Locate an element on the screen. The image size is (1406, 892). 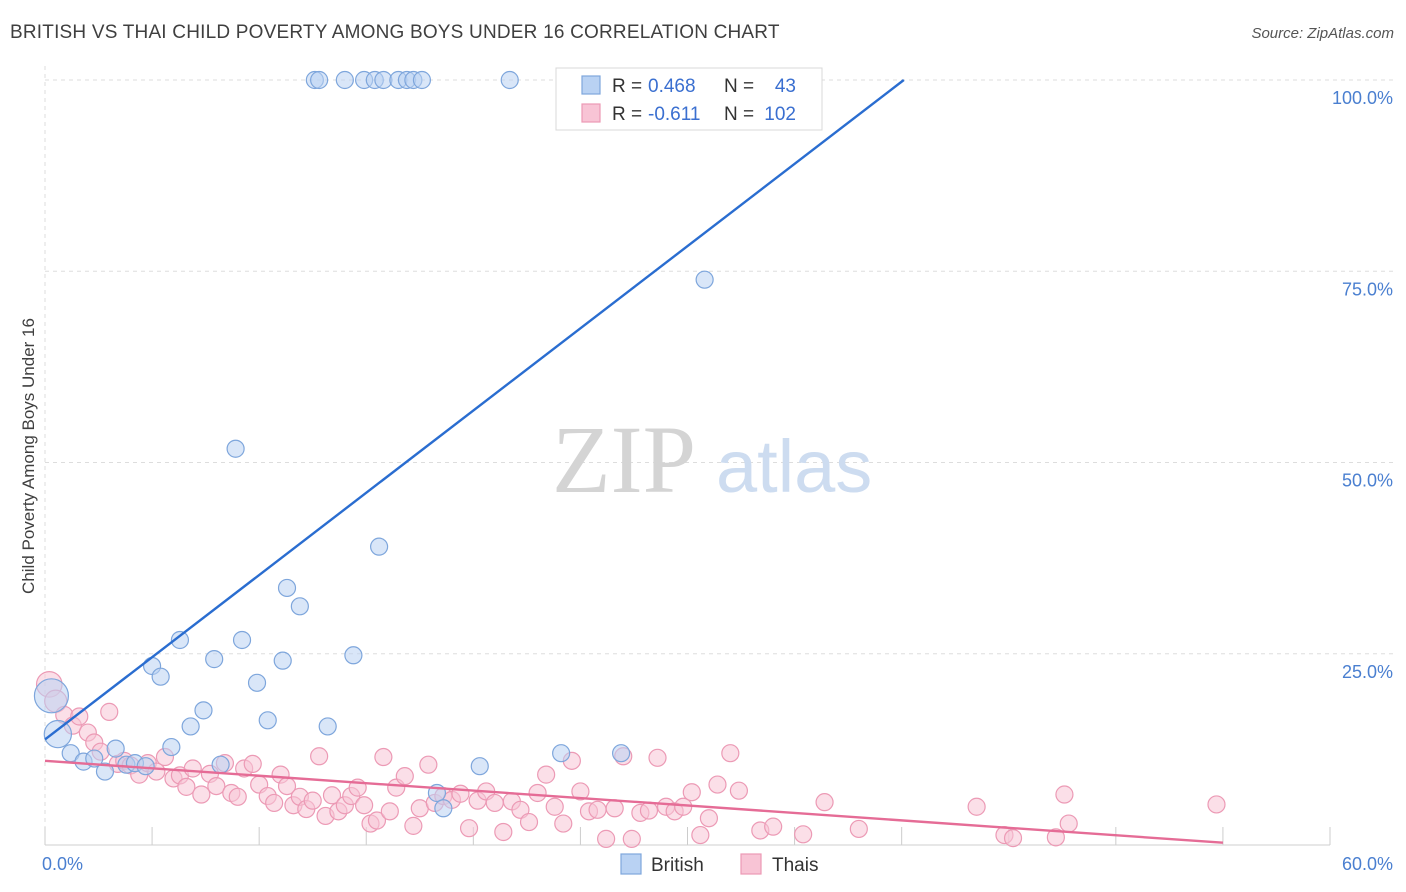
thais-r-value: -0.611 is located at coordinates (674, 114).